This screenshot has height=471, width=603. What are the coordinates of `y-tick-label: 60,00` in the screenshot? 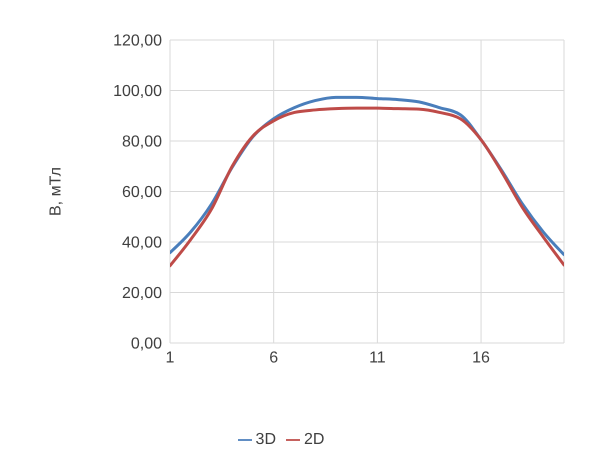 It's located at (142, 193).